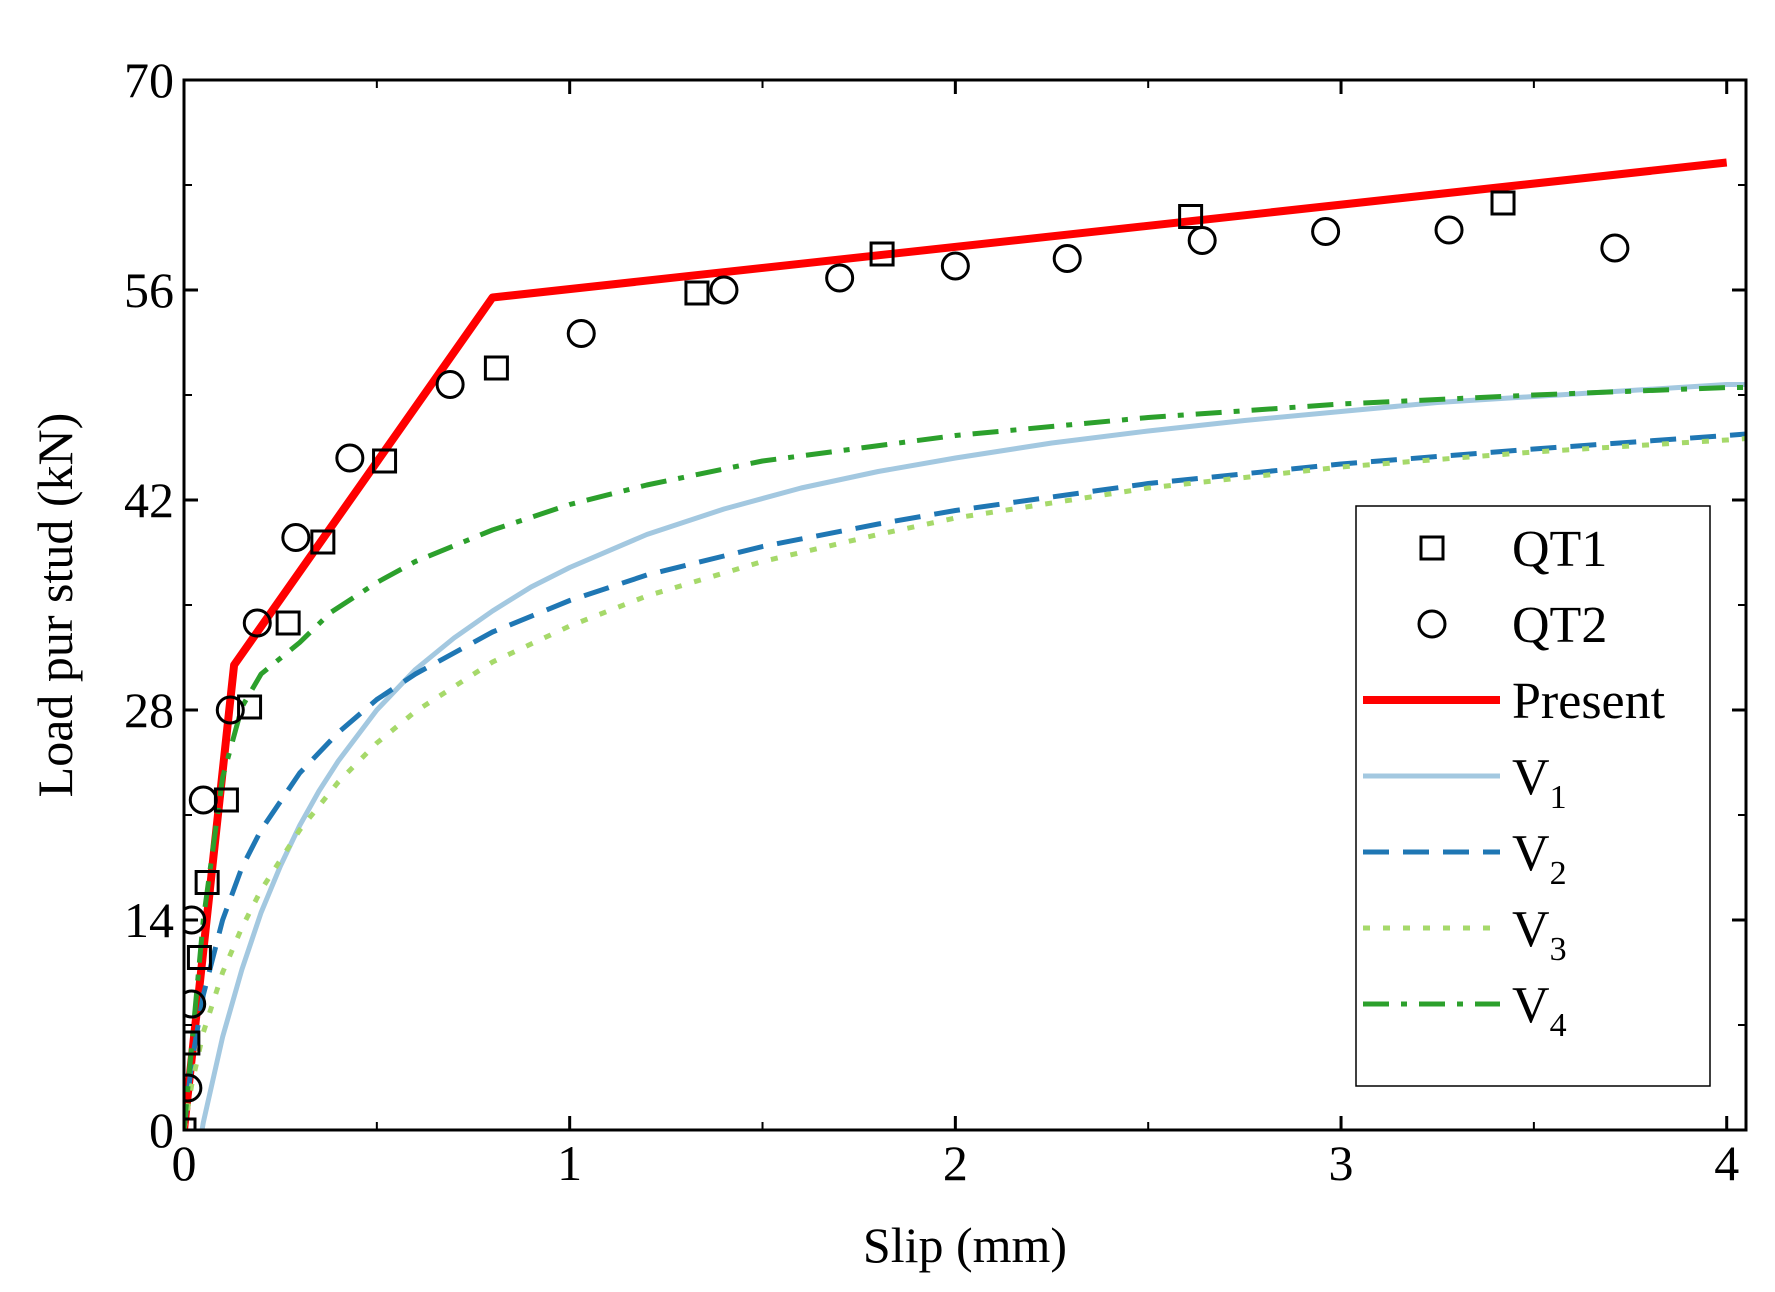 Image resolution: width=1775 pixels, height=1292 pixels. I want to click on legend-label-text: Present, so click(1589, 701).